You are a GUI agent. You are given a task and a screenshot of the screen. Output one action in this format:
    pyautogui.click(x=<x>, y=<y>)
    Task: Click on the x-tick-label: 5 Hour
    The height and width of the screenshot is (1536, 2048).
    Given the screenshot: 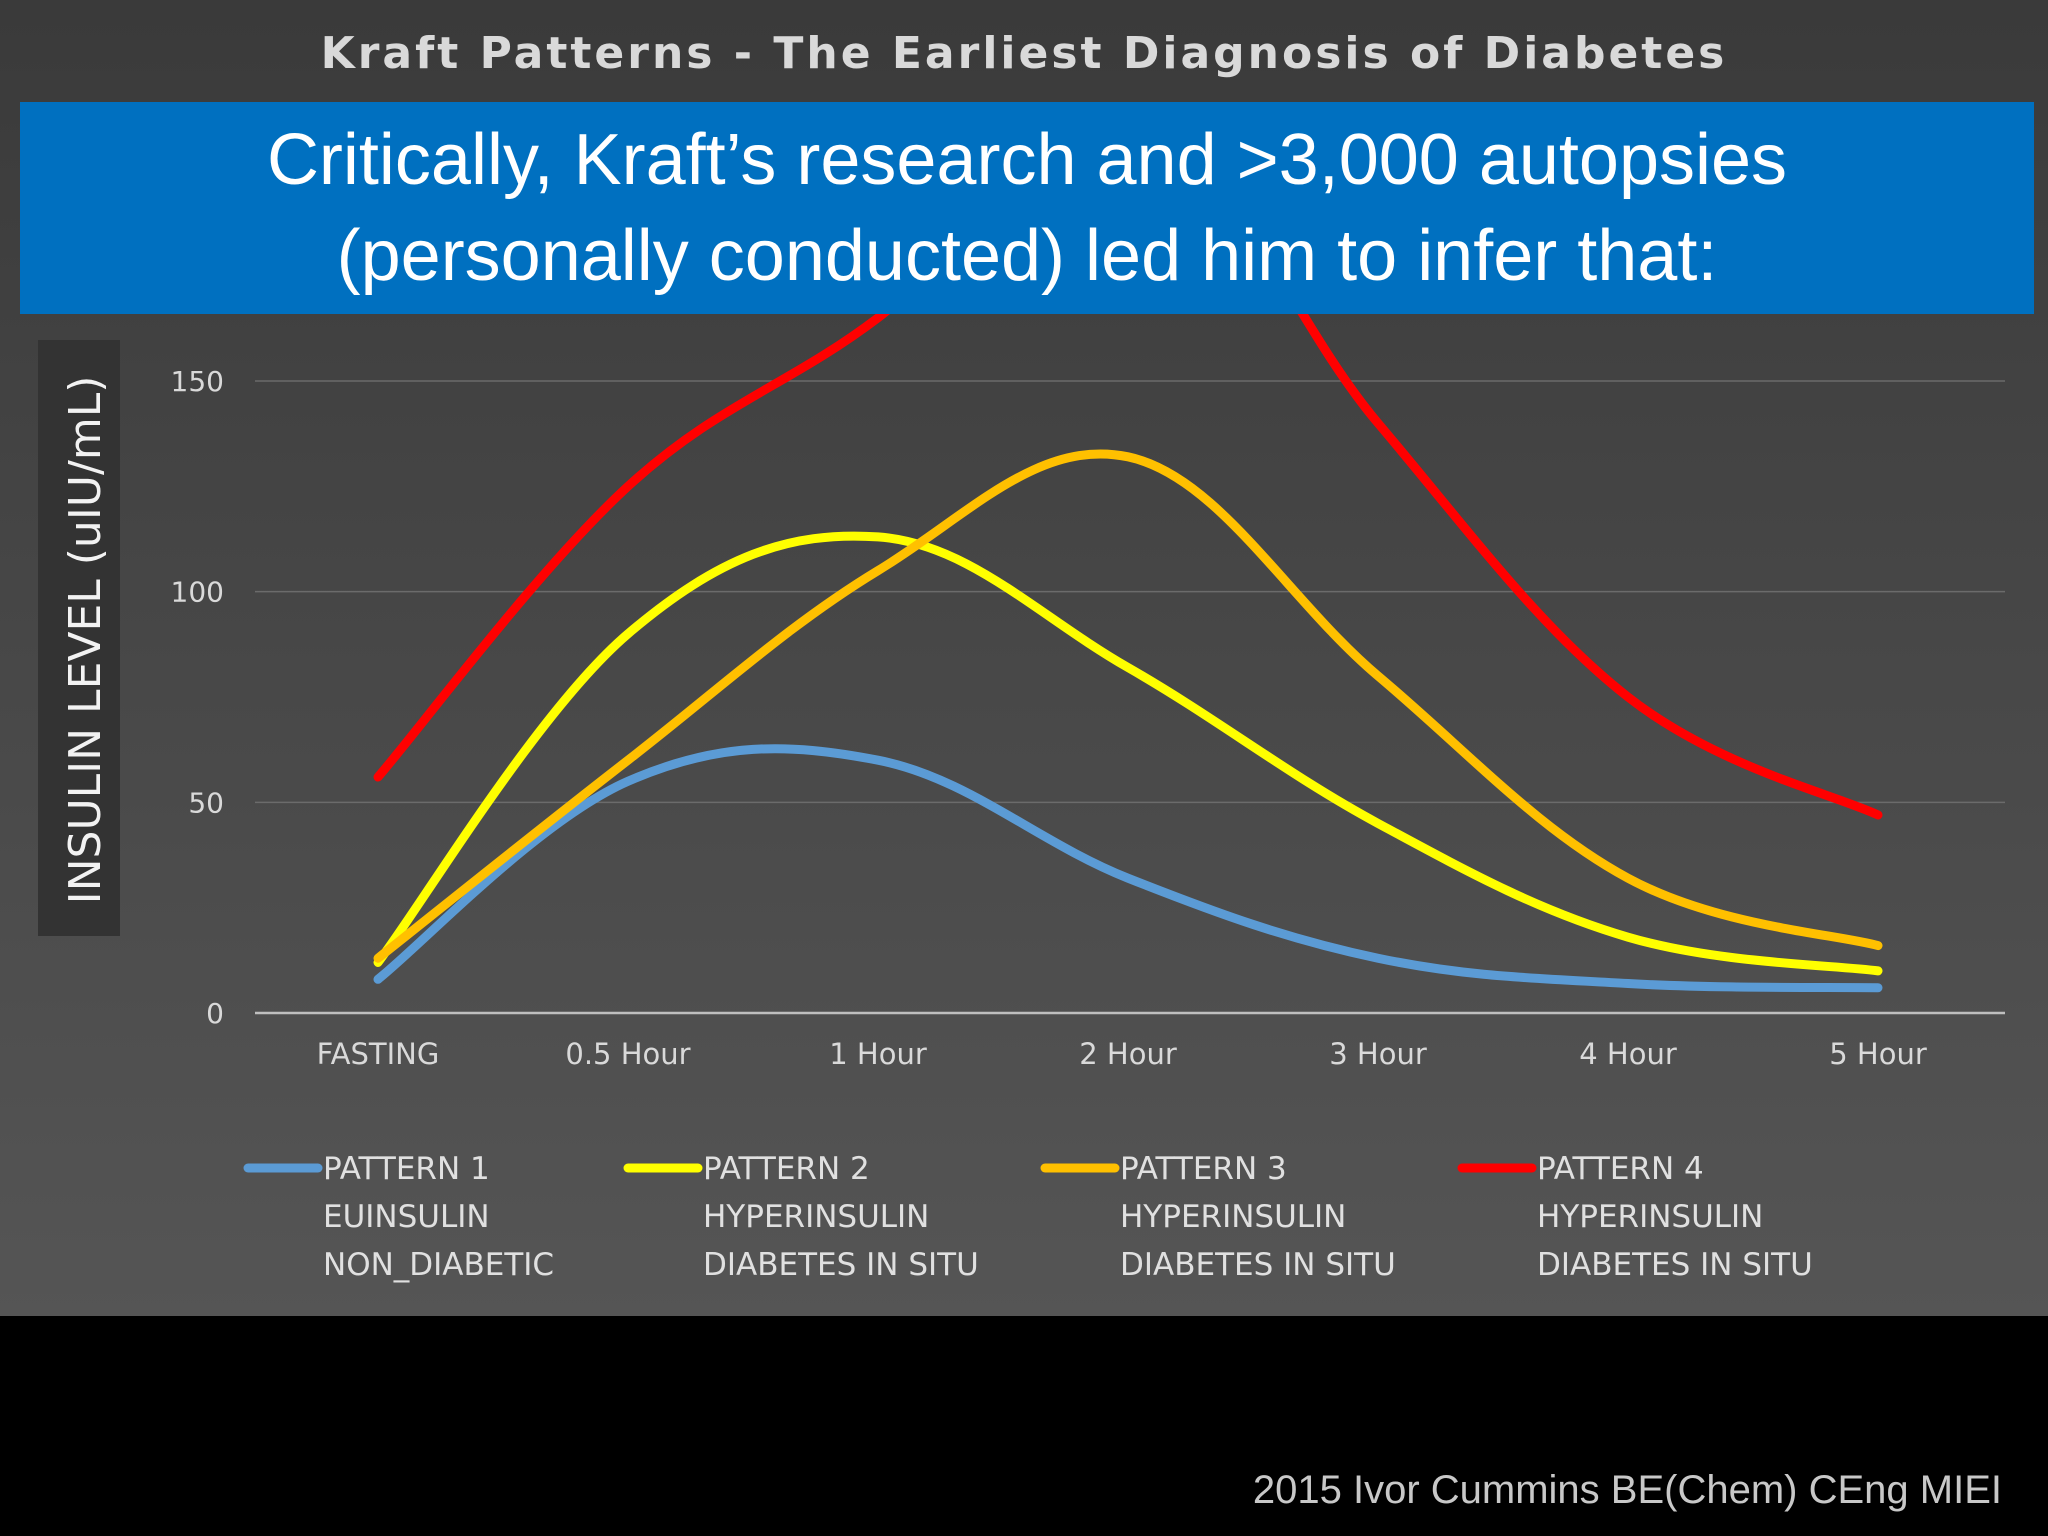 What is the action you would take?
    pyautogui.click(x=1878, y=1054)
    